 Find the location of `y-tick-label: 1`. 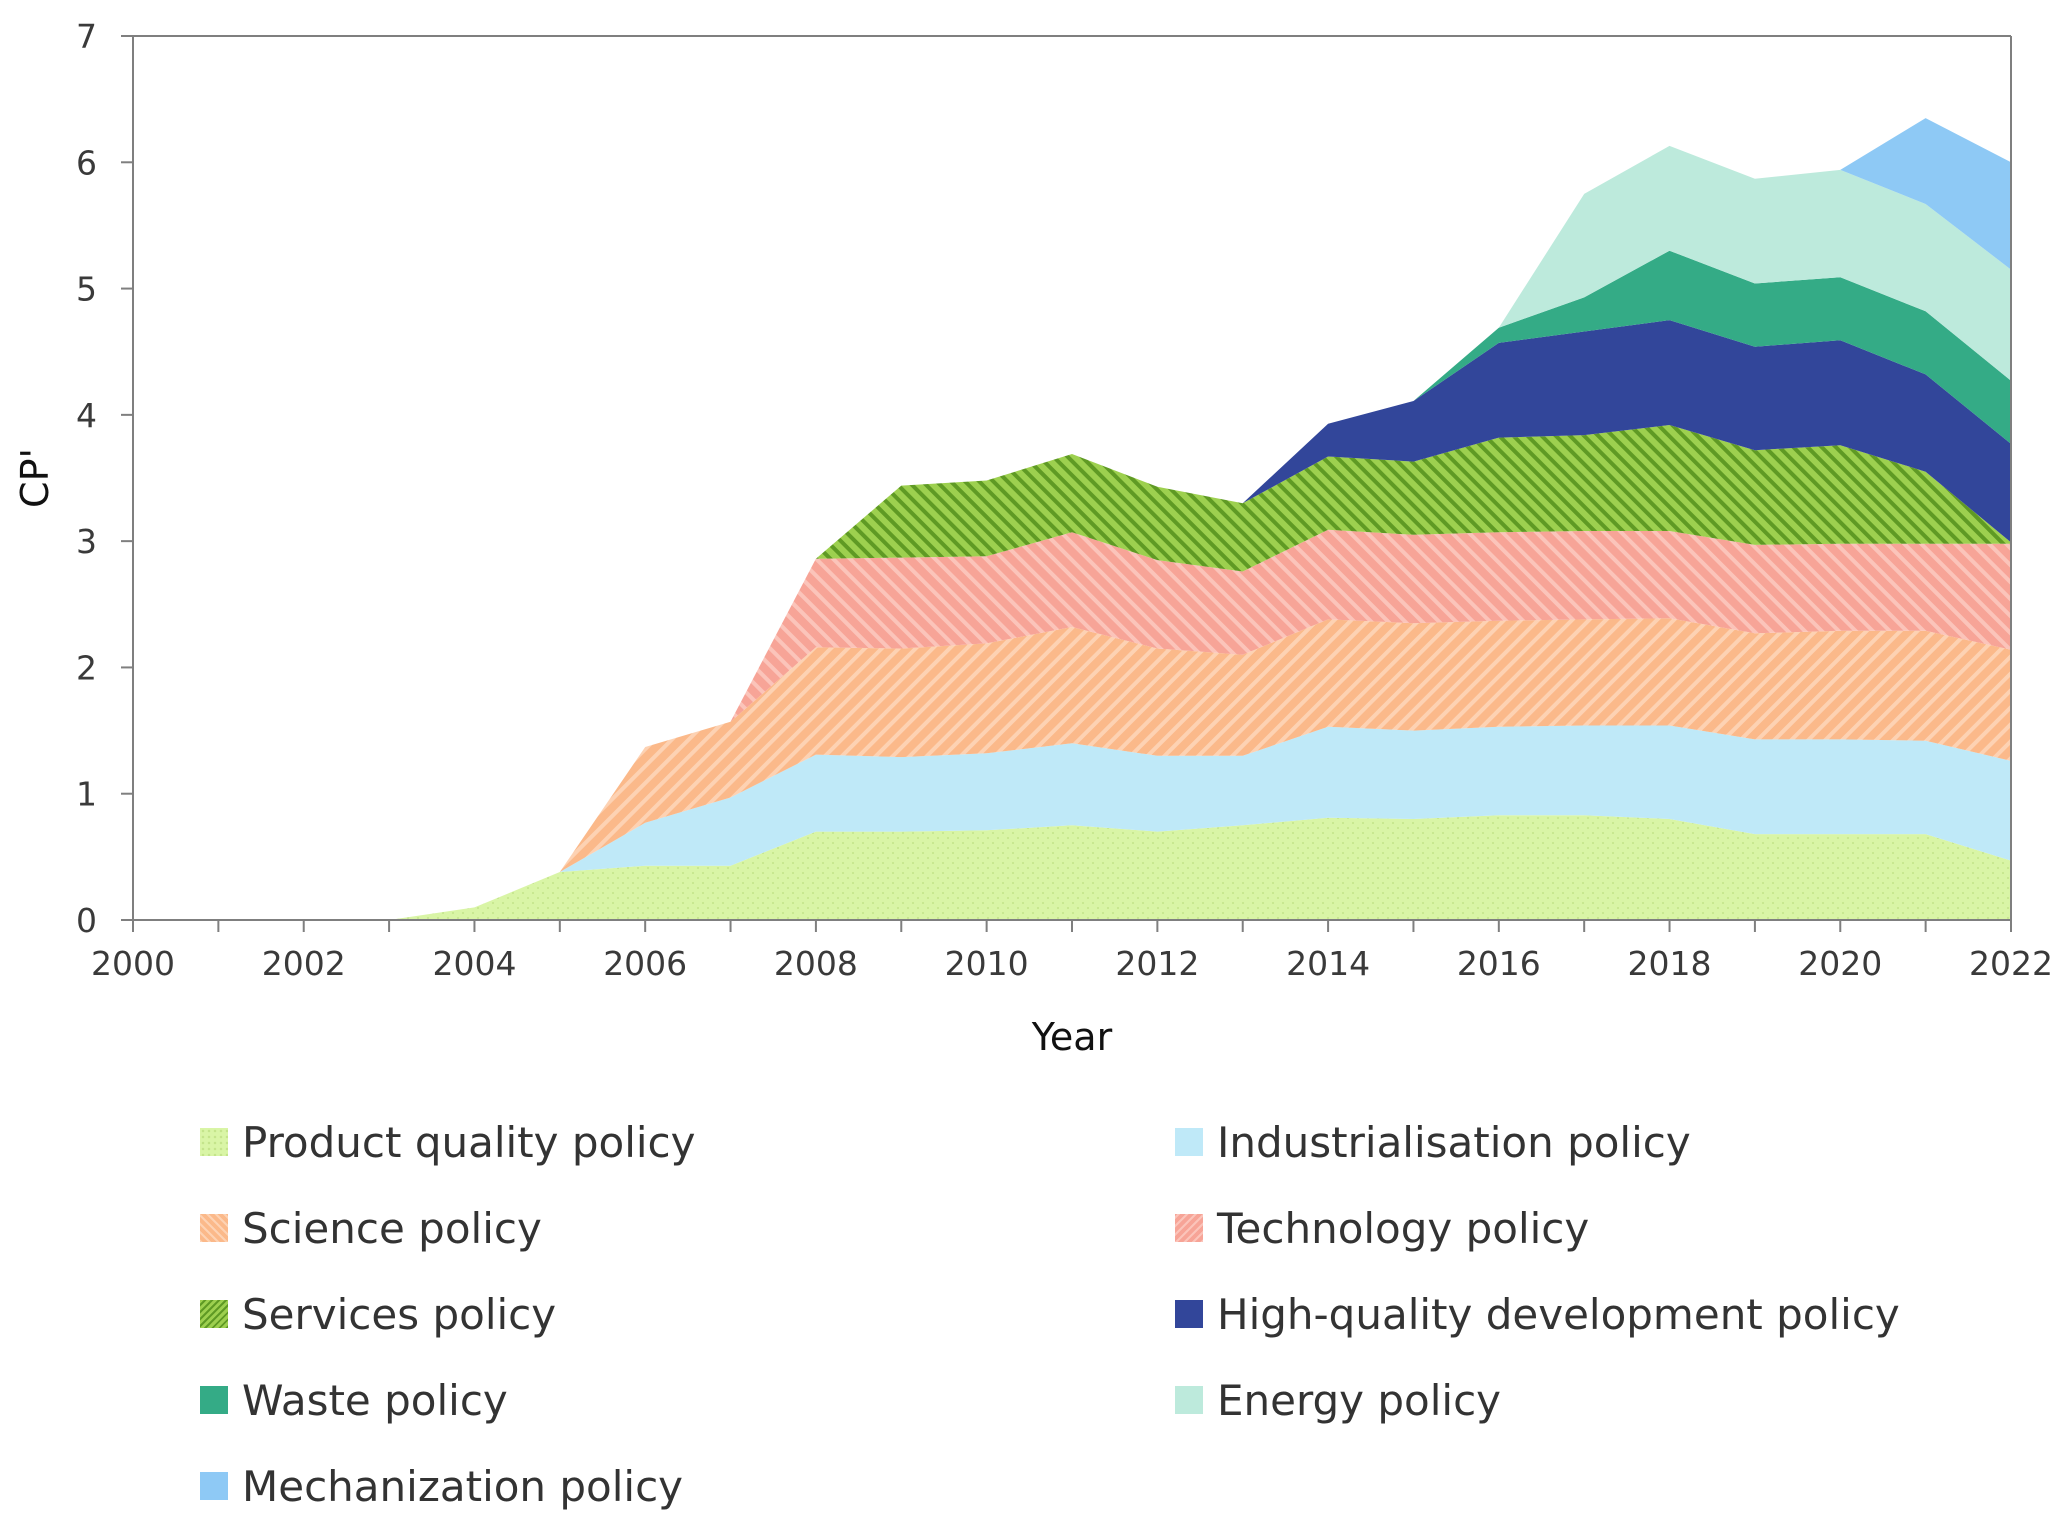

y-tick-label: 1 is located at coordinates (86, 794).